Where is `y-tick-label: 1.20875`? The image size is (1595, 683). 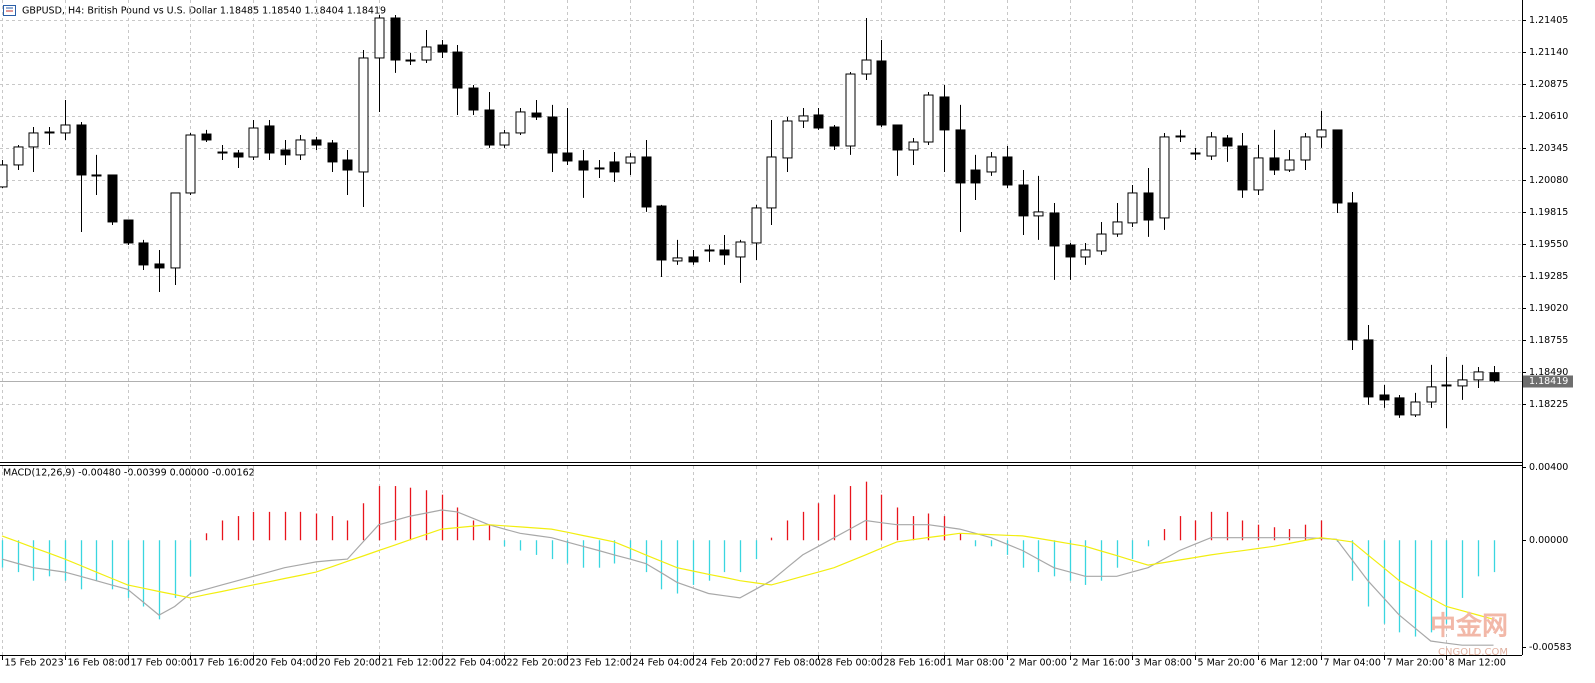 y-tick-label: 1.20875 is located at coordinates (1548, 84).